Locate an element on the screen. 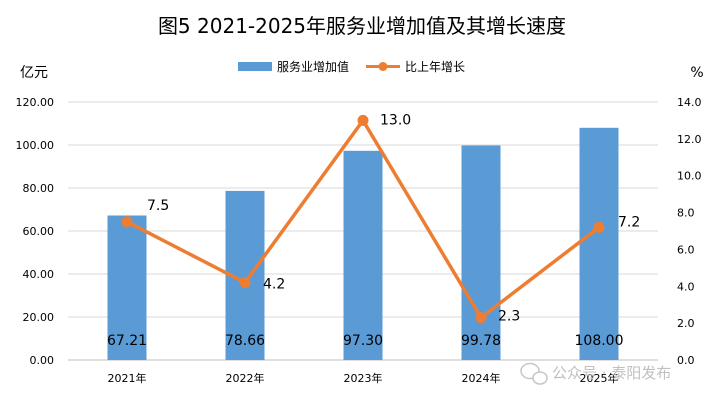  y-right-tick-label: 4.0 is located at coordinates (686, 286).